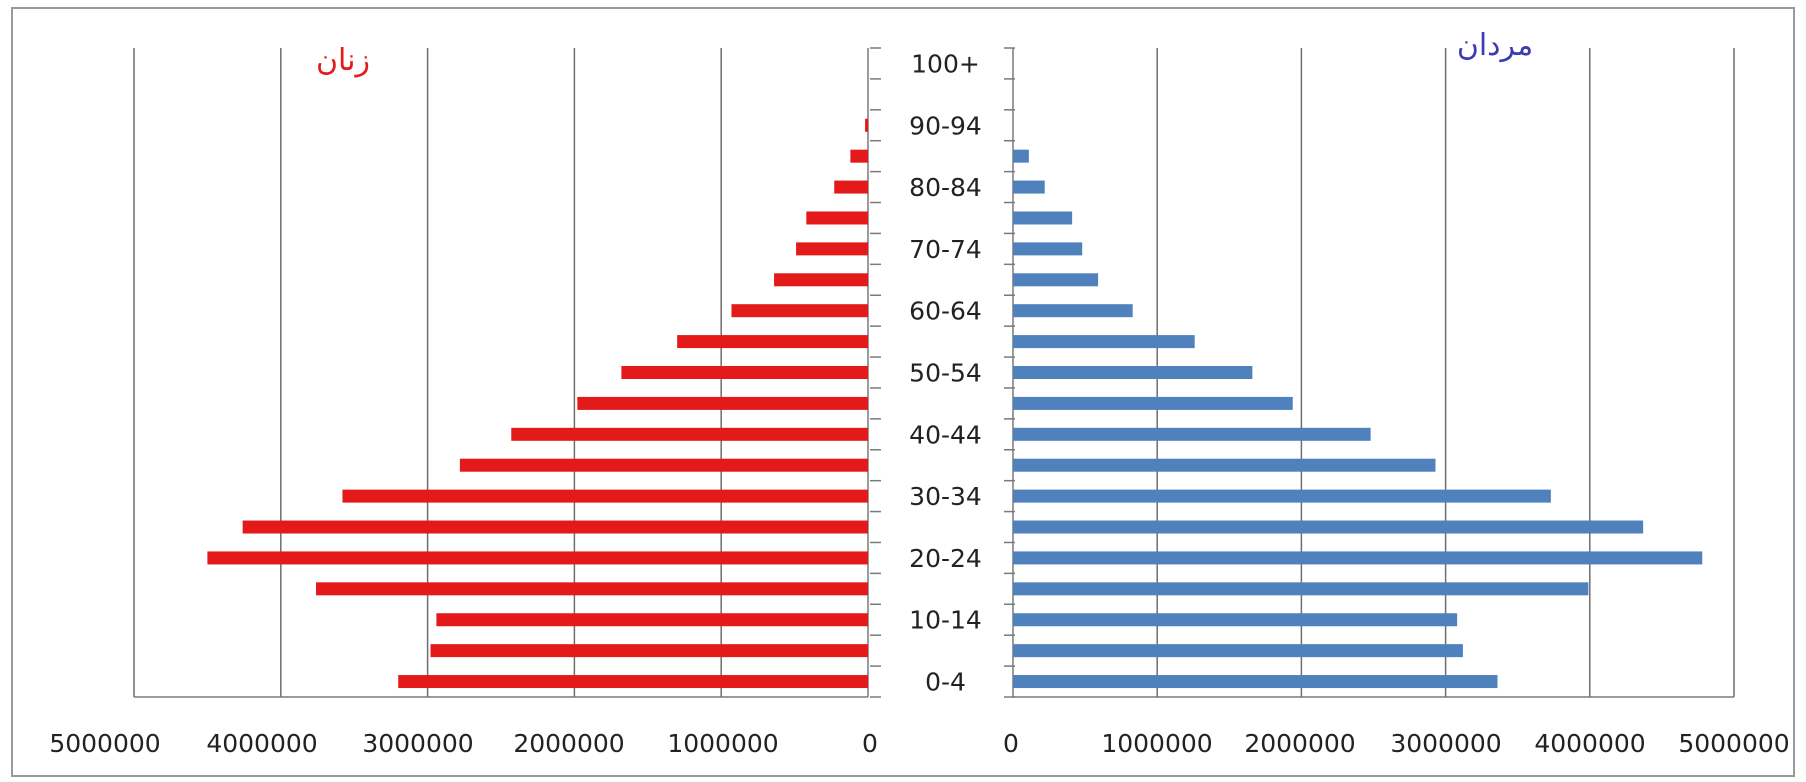  I want to click on age-group-label: 10-14, so click(945, 620).